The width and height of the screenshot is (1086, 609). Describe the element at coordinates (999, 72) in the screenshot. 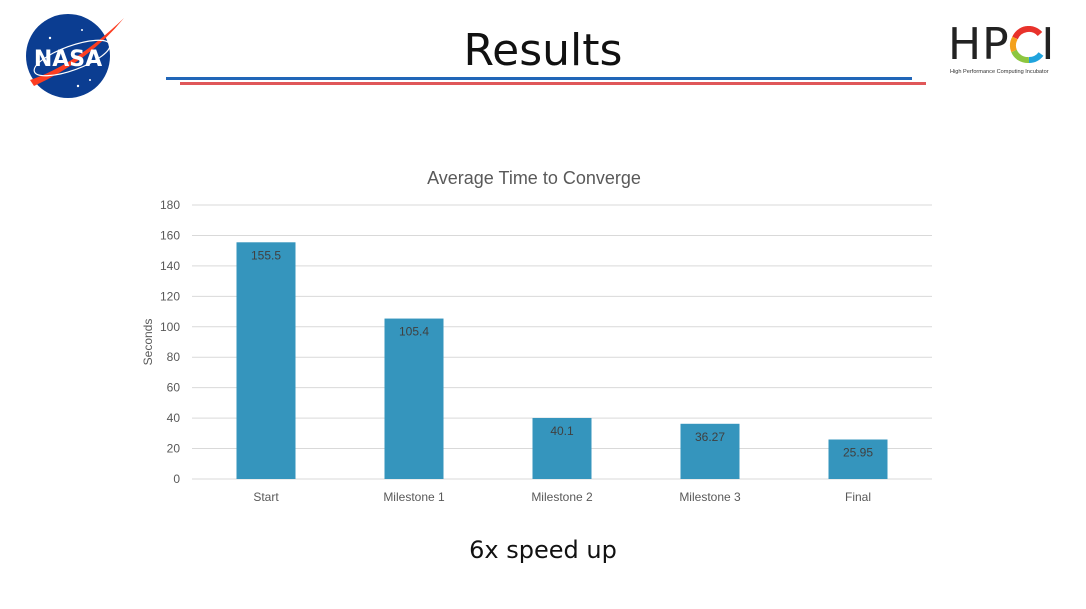

I see `hpci-subtitle: High Performance Computing Incubator` at that location.